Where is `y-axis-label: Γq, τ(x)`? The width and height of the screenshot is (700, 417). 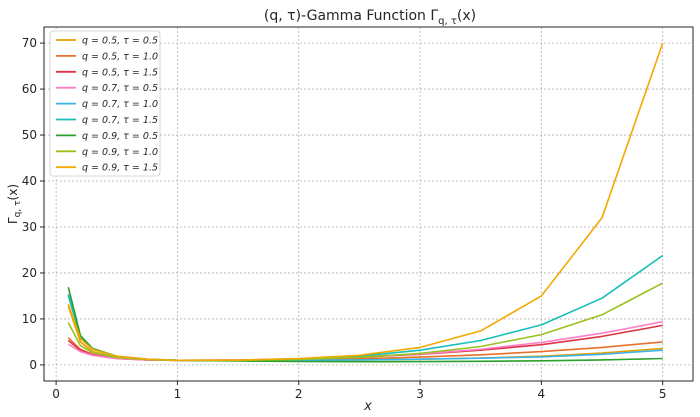
y-axis-label: Γq, τ(x) is located at coordinates (14, 204).